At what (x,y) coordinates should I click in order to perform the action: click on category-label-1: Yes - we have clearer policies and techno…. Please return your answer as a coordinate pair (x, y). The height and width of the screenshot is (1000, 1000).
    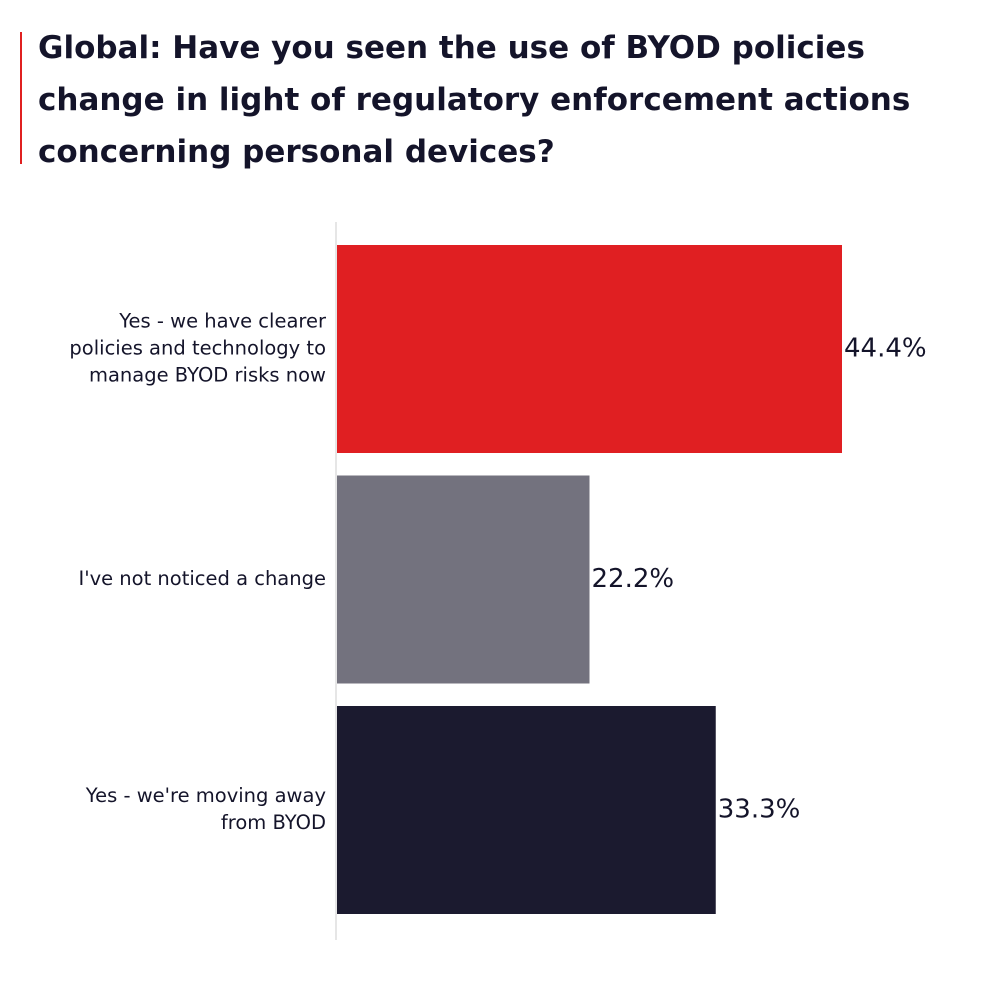
    Looking at the image, I should click on (198, 348).